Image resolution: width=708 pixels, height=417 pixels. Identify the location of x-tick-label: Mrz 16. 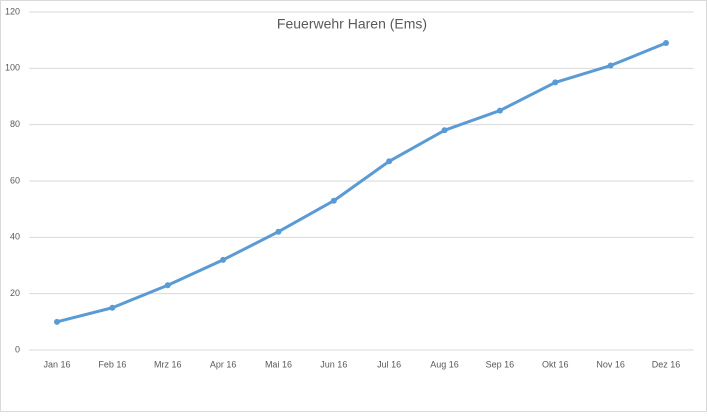
(168, 364).